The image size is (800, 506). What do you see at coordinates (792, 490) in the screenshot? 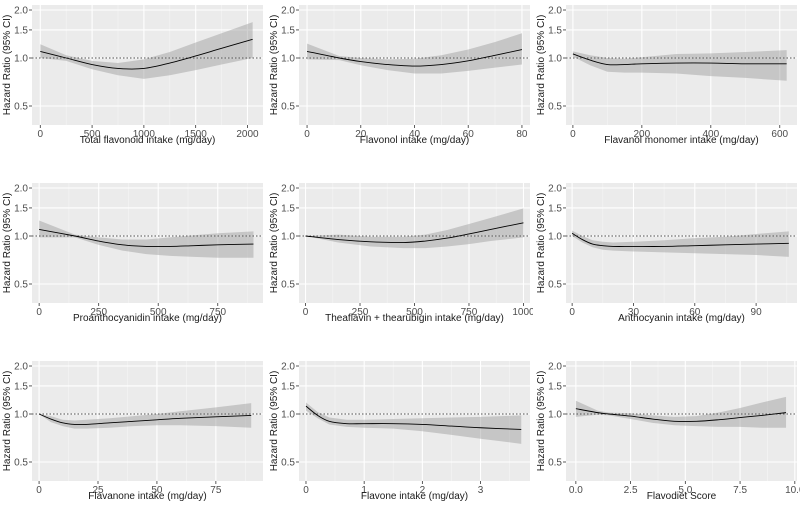
I see `x-tick-label: 10.0` at bounding box center [792, 490].